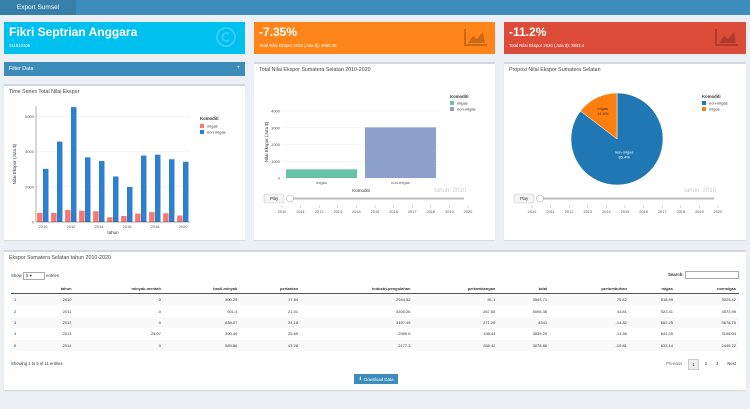 This screenshot has width=750, height=409. Describe the element at coordinates (232, 311) in the screenshot. I see `table-cell: 501.4` at that location.